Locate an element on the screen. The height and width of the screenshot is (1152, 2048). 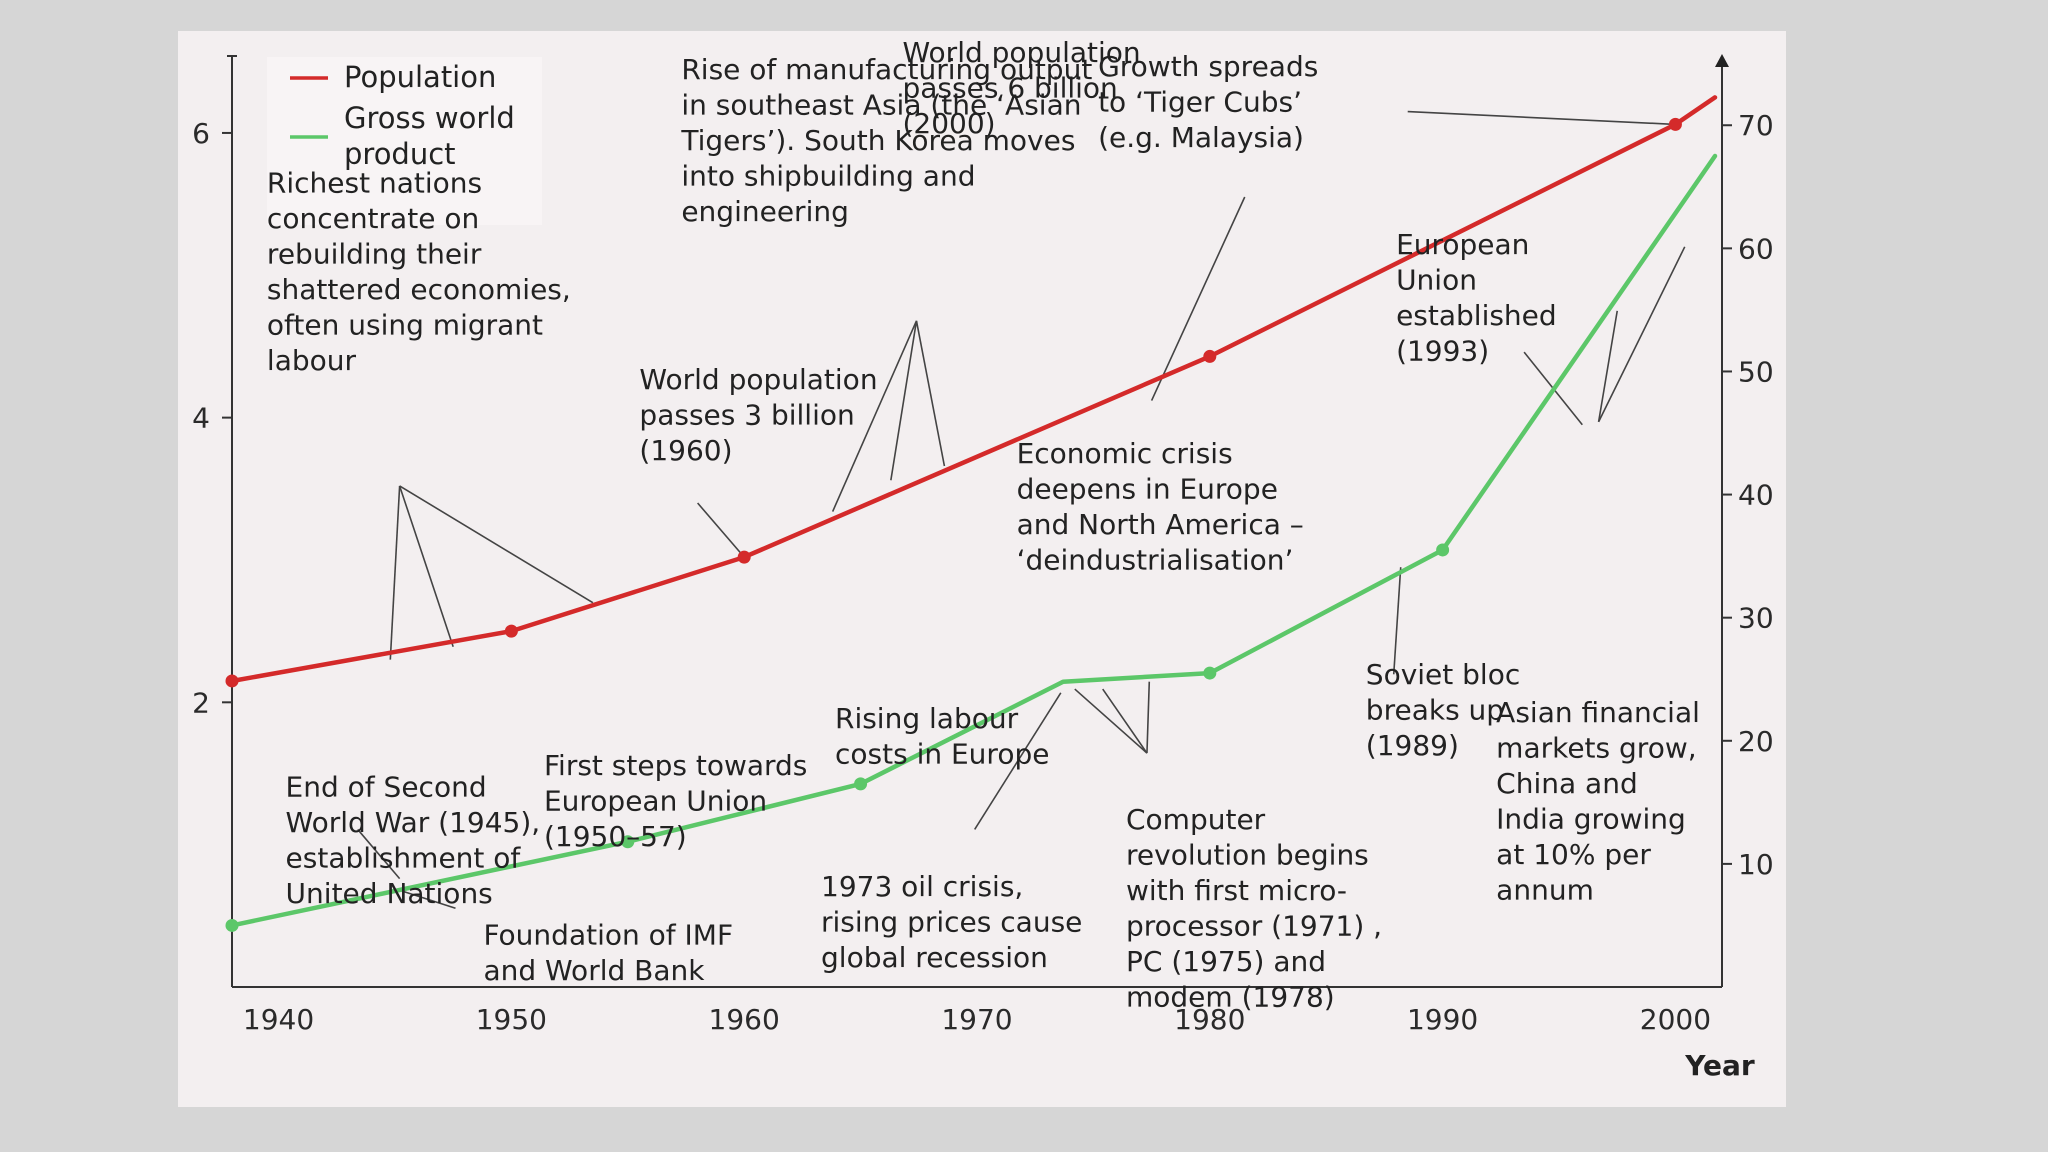
annotation-text-line: (1993) is located at coordinates (1442, 350).